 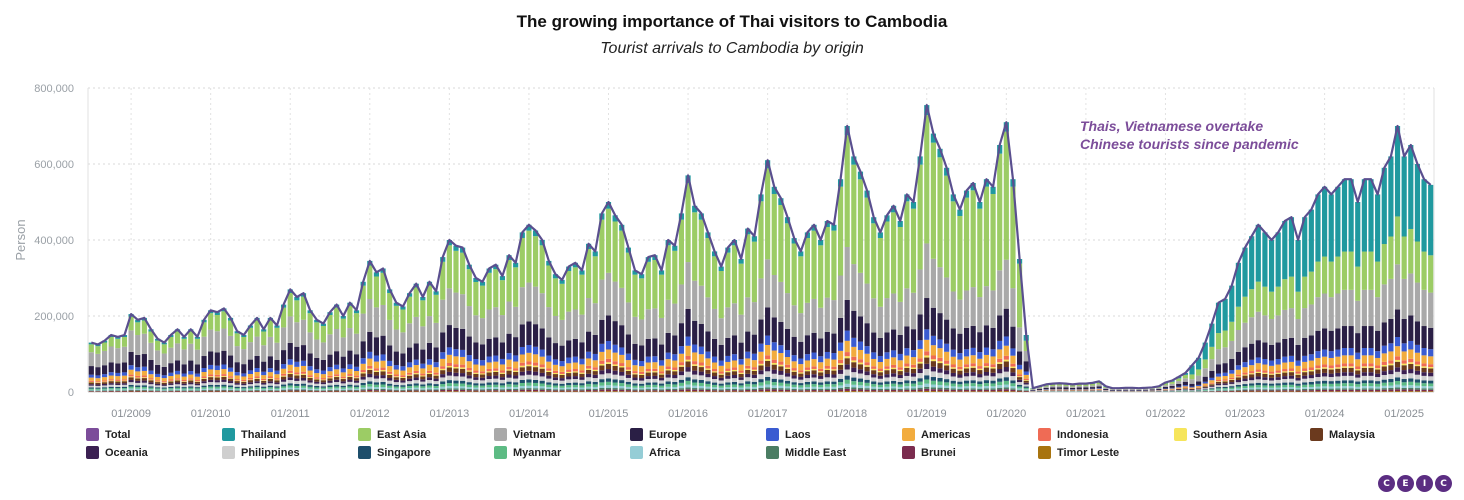 What do you see at coordinates (261, 452) in the screenshot?
I see `legend-item: Philippines` at bounding box center [261, 452].